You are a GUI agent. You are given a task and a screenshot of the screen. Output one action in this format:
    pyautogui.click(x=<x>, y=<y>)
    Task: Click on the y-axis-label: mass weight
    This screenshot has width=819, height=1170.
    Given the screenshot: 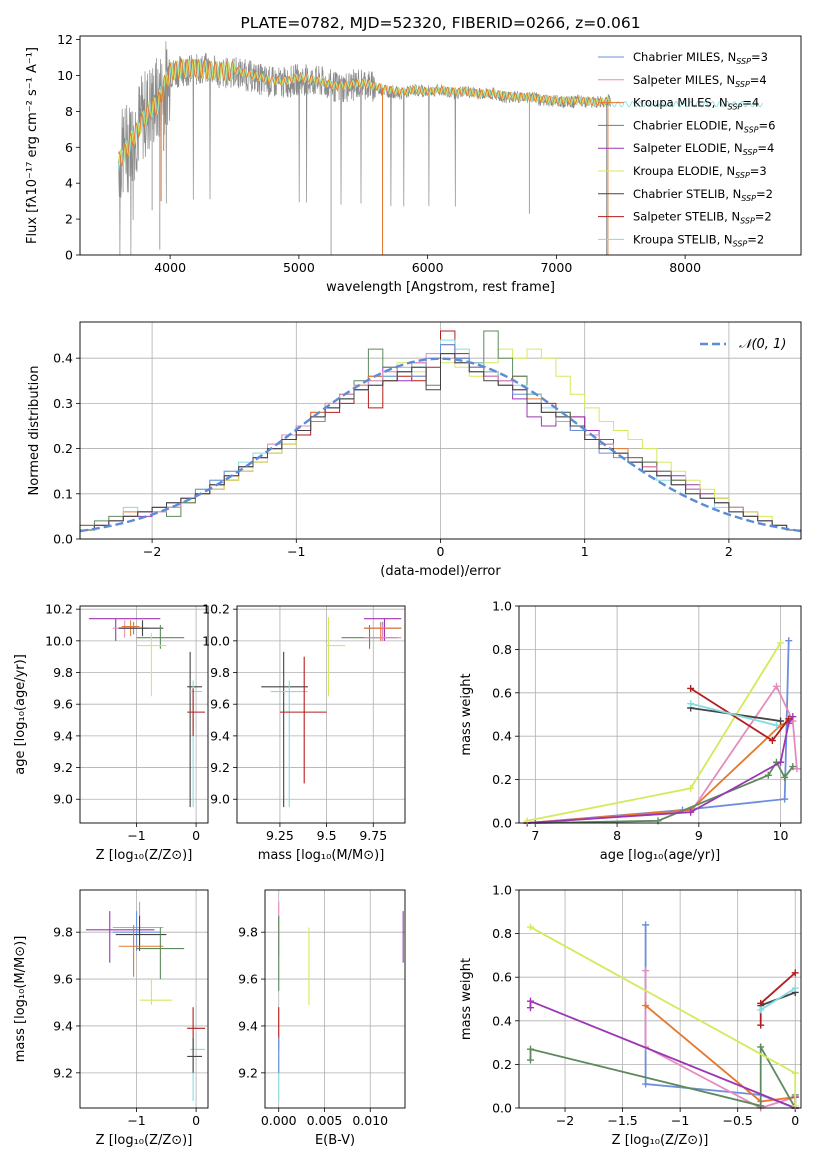 What is the action you would take?
    pyautogui.click(x=466, y=999)
    